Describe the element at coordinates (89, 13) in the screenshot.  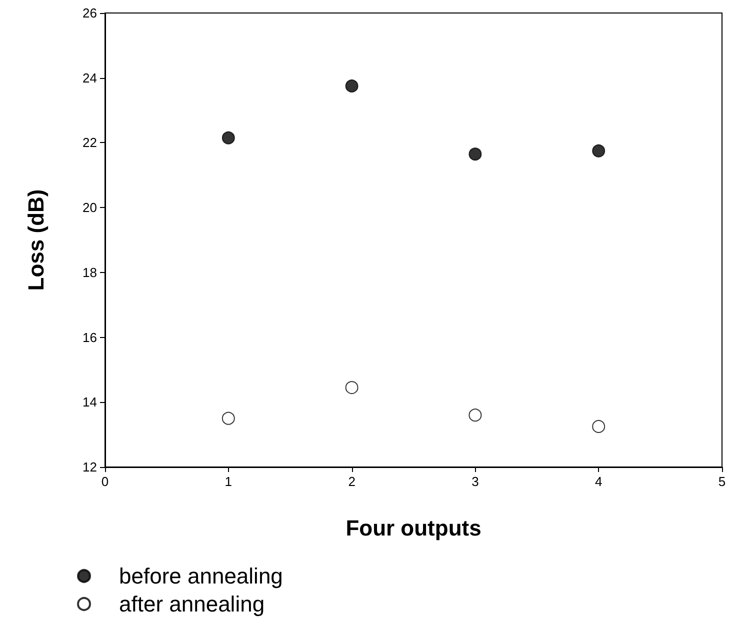
I see `y-tick-label: 26` at that location.